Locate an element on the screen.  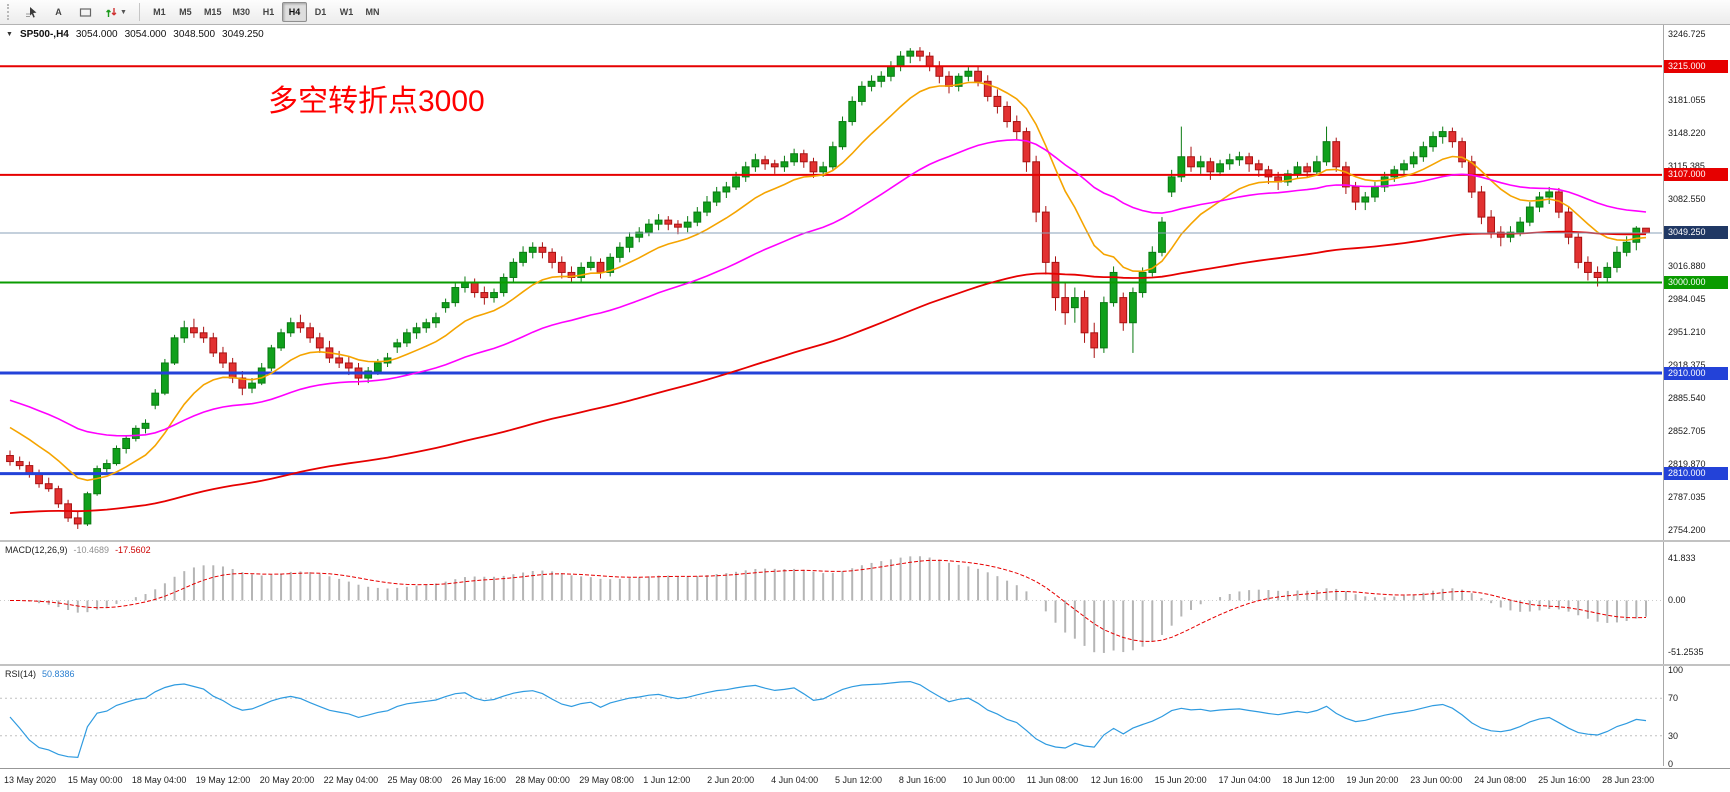
hline-price-badge: 3000.000 is located at coordinates (1696, 282).